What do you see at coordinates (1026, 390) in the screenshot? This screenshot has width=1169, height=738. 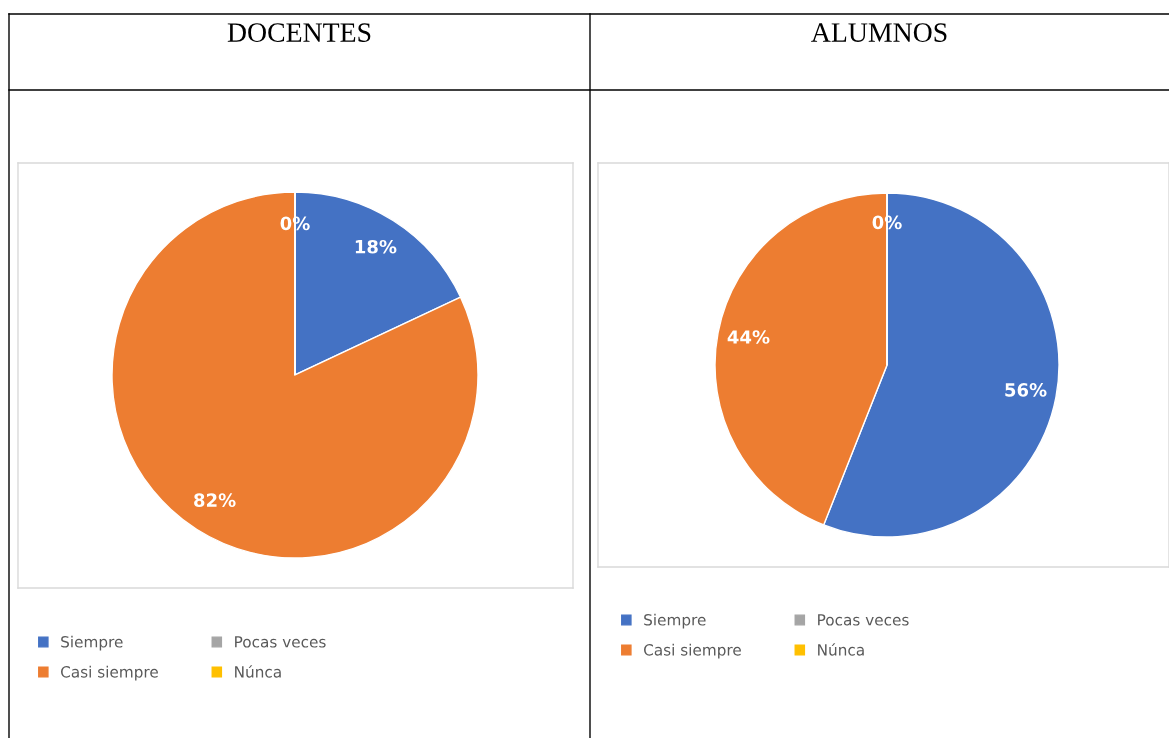 I see `data-label: 56%` at bounding box center [1026, 390].